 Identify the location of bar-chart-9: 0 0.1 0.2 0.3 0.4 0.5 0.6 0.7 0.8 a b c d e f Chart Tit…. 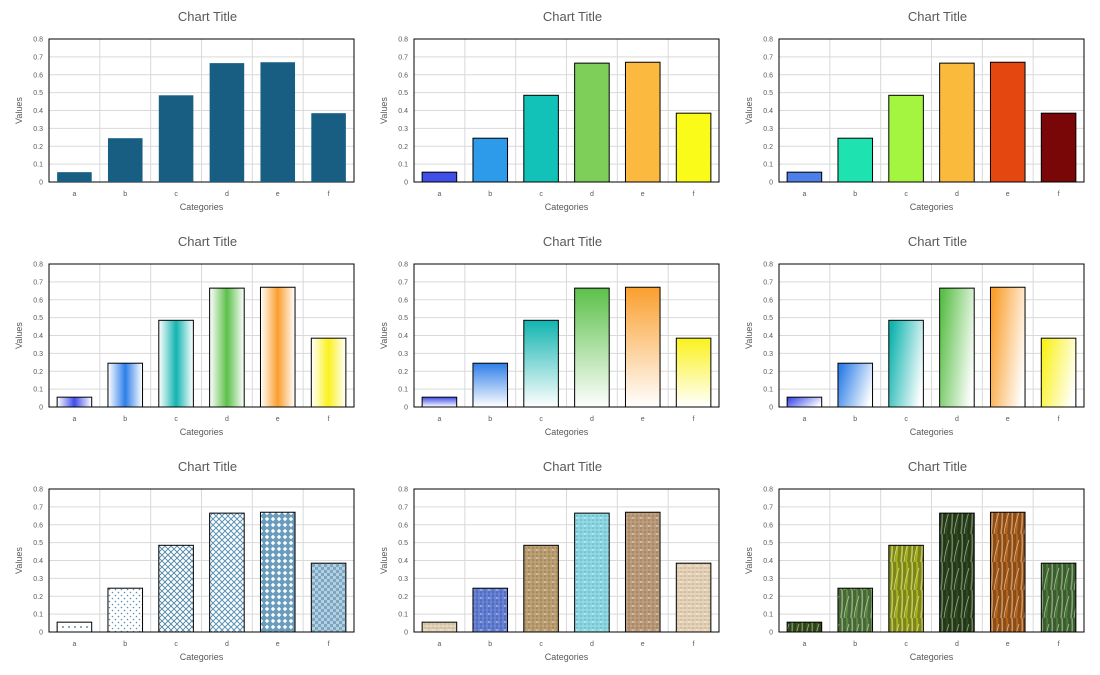
(914, 560).